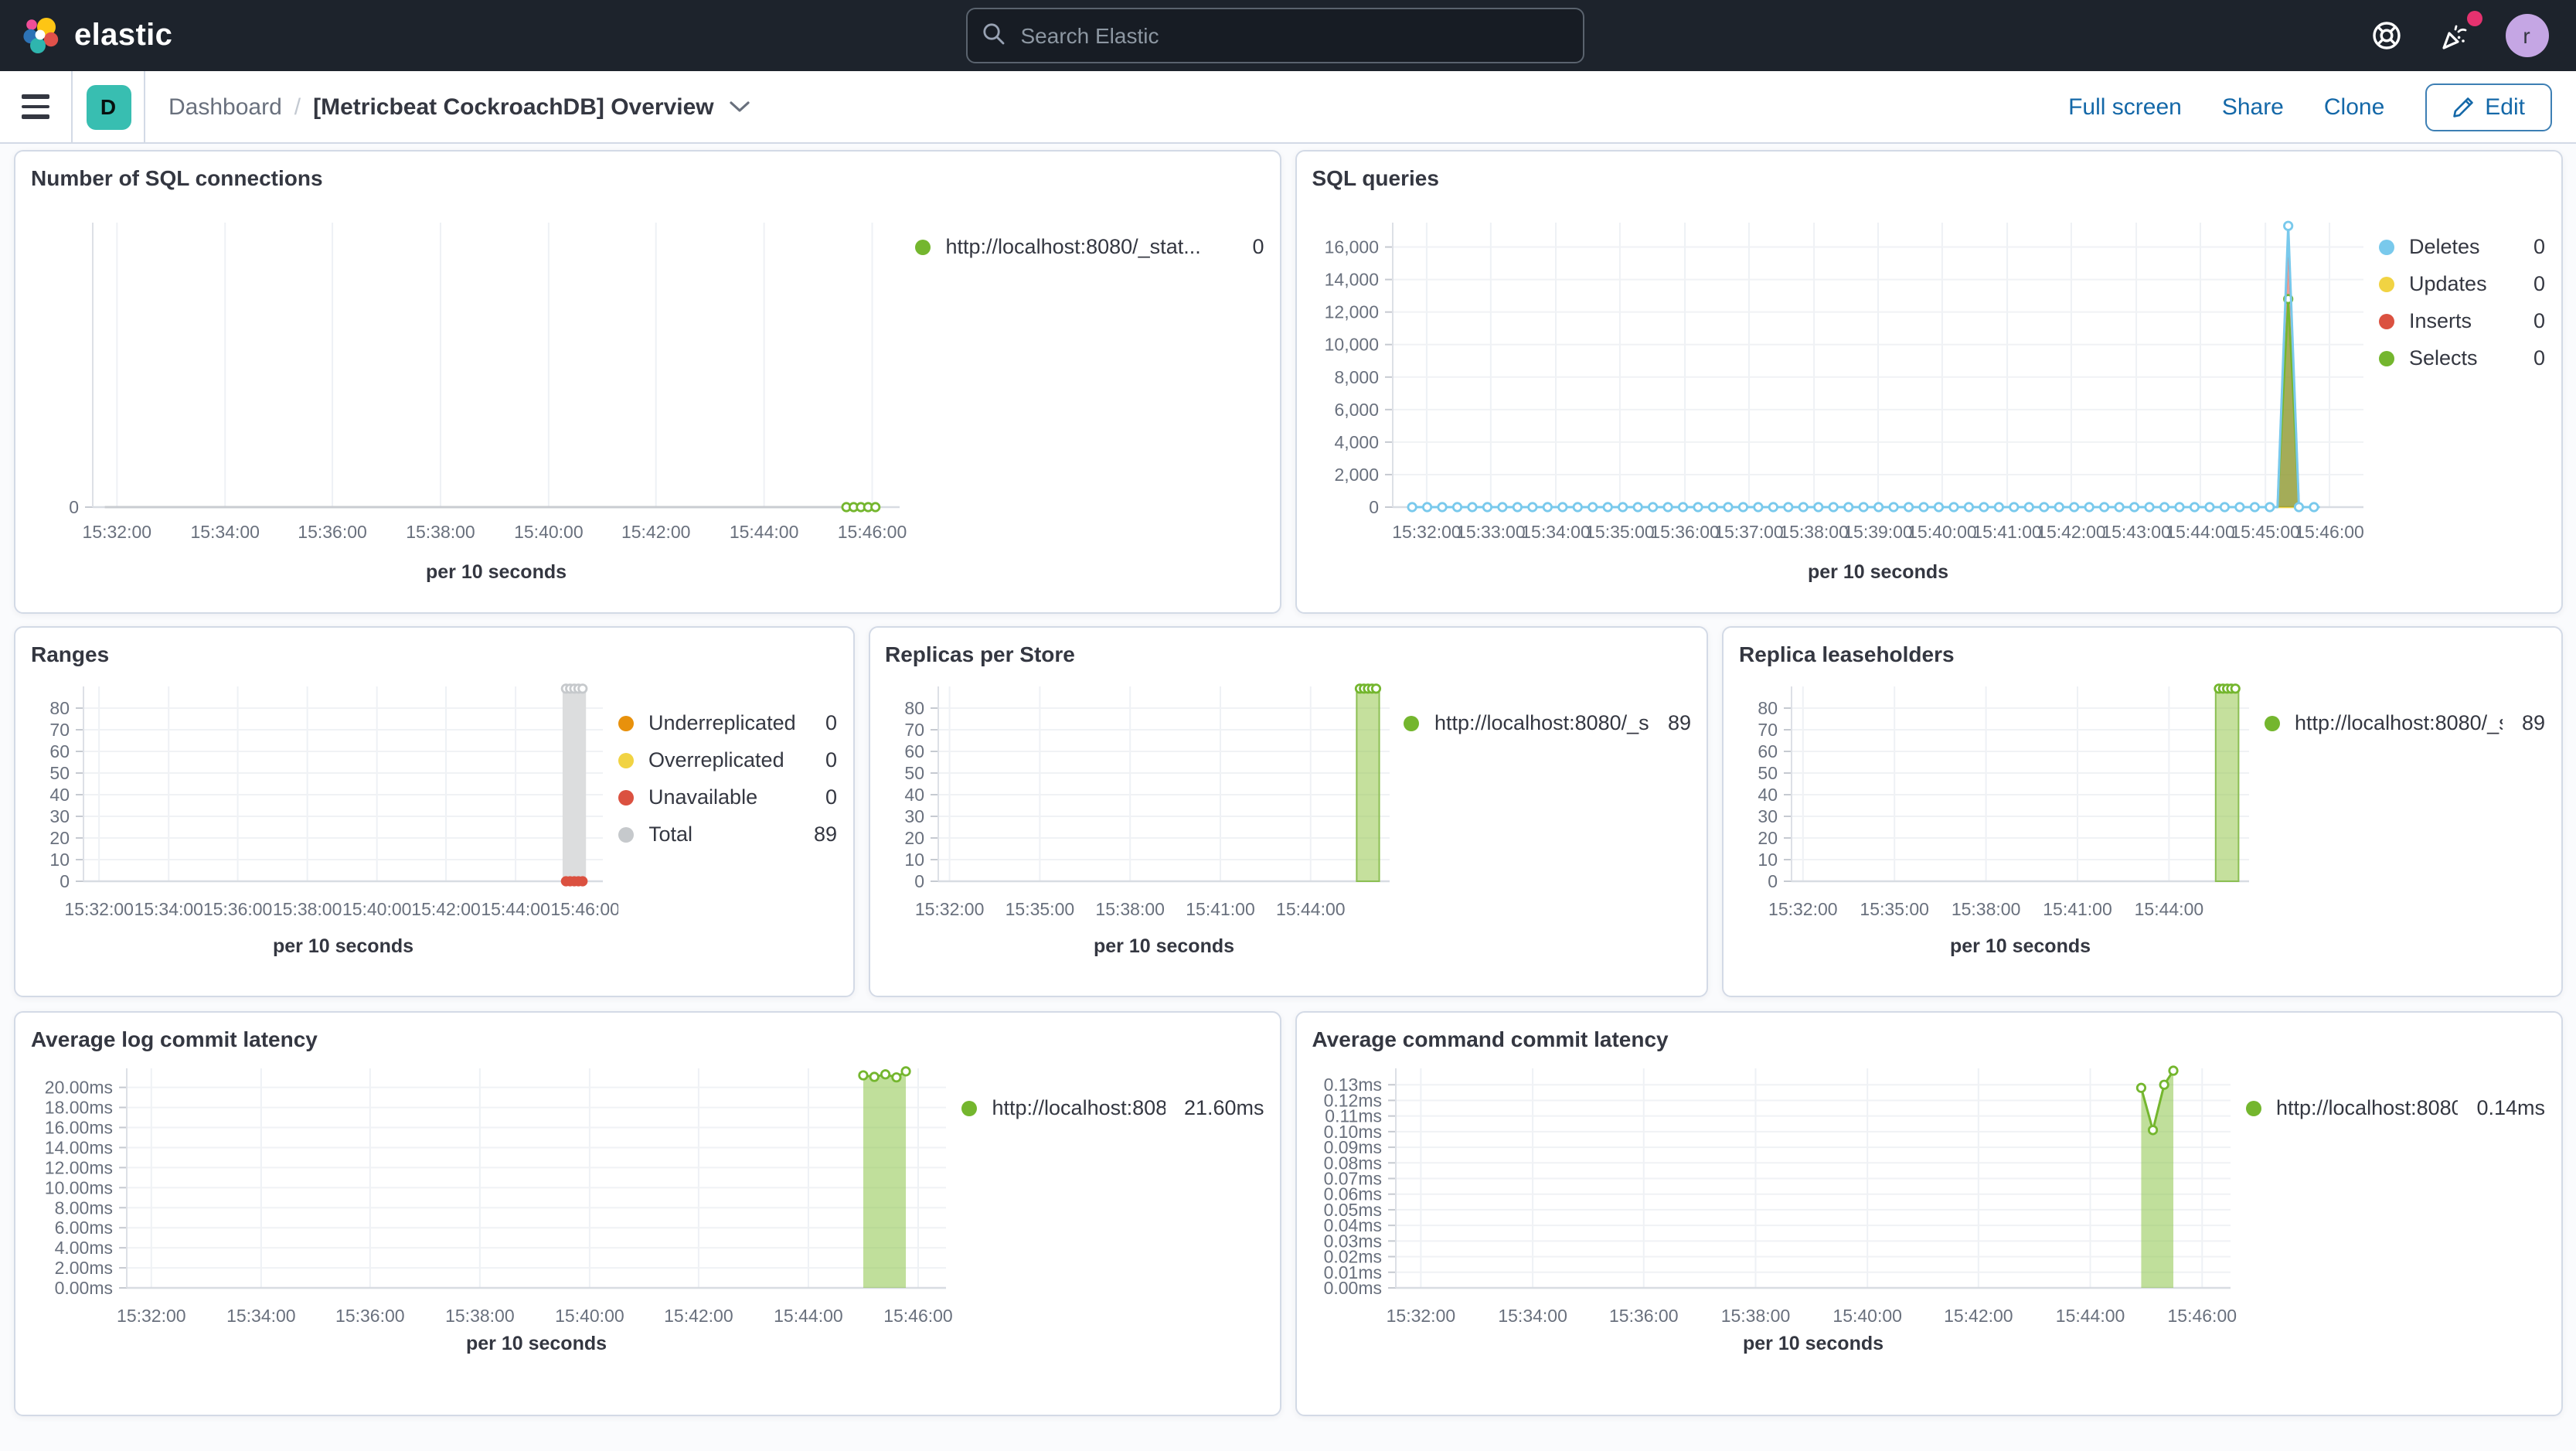 Image resolution: width=2576 pixels, height=1451 pixels. Describe the element at coordinates (2386, 36) in the screenshot. I see `help-icon` at that location.